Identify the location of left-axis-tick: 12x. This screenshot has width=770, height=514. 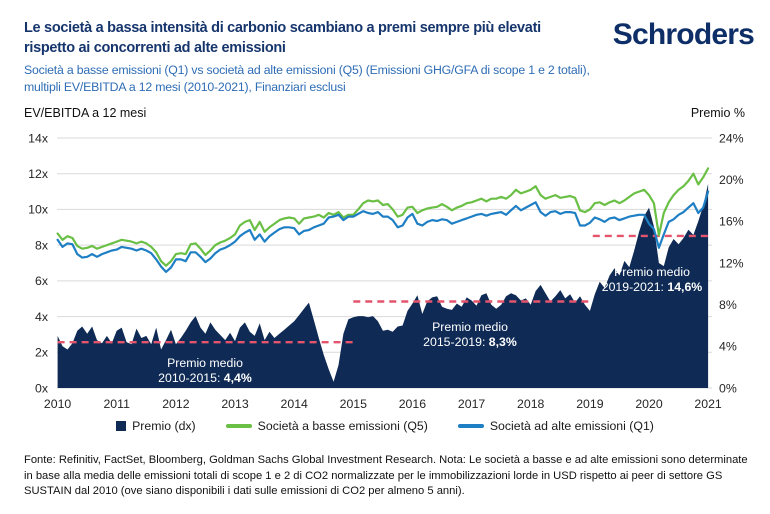
(38, 174).